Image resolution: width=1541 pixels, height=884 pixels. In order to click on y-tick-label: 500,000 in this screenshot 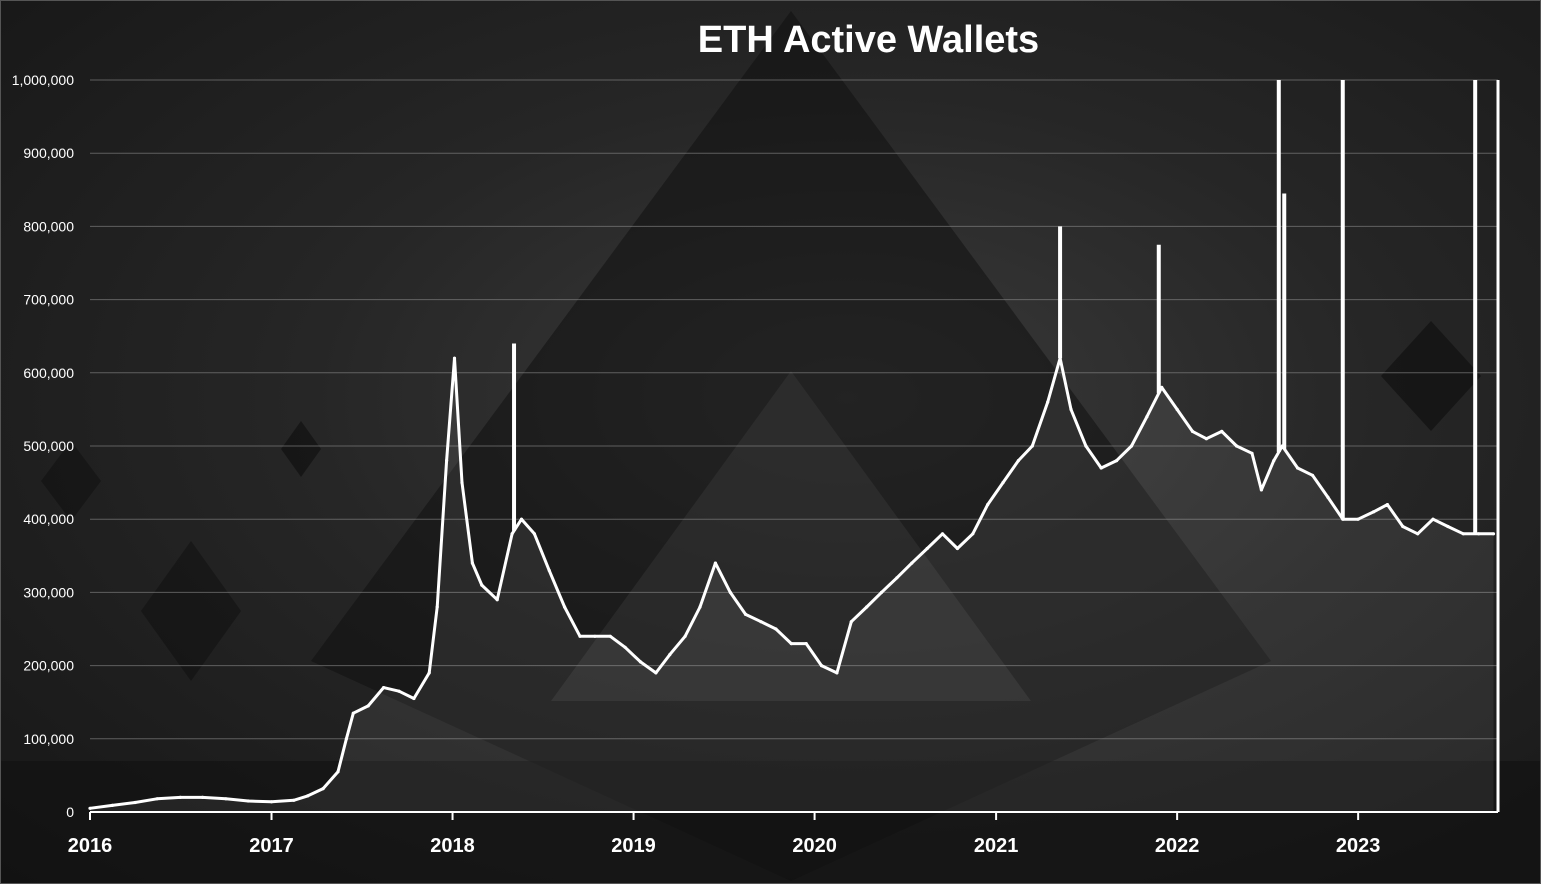, I will do `click(48, 446)`.